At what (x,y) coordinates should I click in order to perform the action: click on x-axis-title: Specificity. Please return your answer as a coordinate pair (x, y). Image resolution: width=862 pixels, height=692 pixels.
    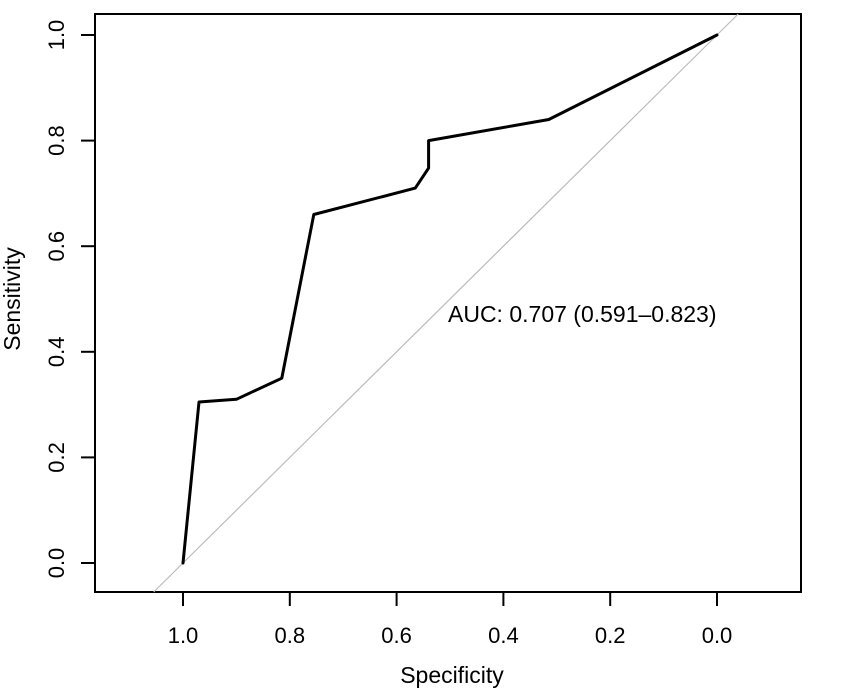
    Looking at the image, I should click on (452, 675).